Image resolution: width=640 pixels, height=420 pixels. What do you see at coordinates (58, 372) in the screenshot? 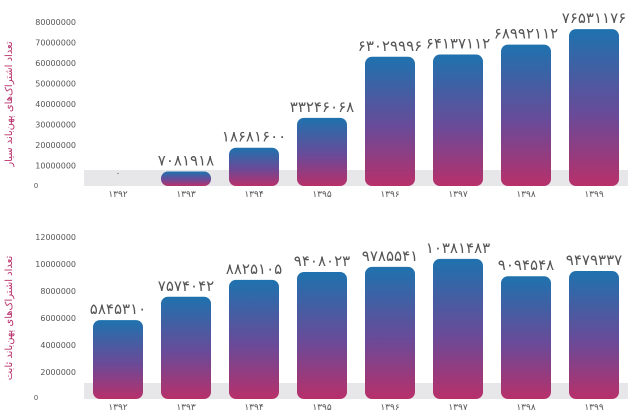
I see `y-tick-label: 2000000` at bounding box center [58, 372].